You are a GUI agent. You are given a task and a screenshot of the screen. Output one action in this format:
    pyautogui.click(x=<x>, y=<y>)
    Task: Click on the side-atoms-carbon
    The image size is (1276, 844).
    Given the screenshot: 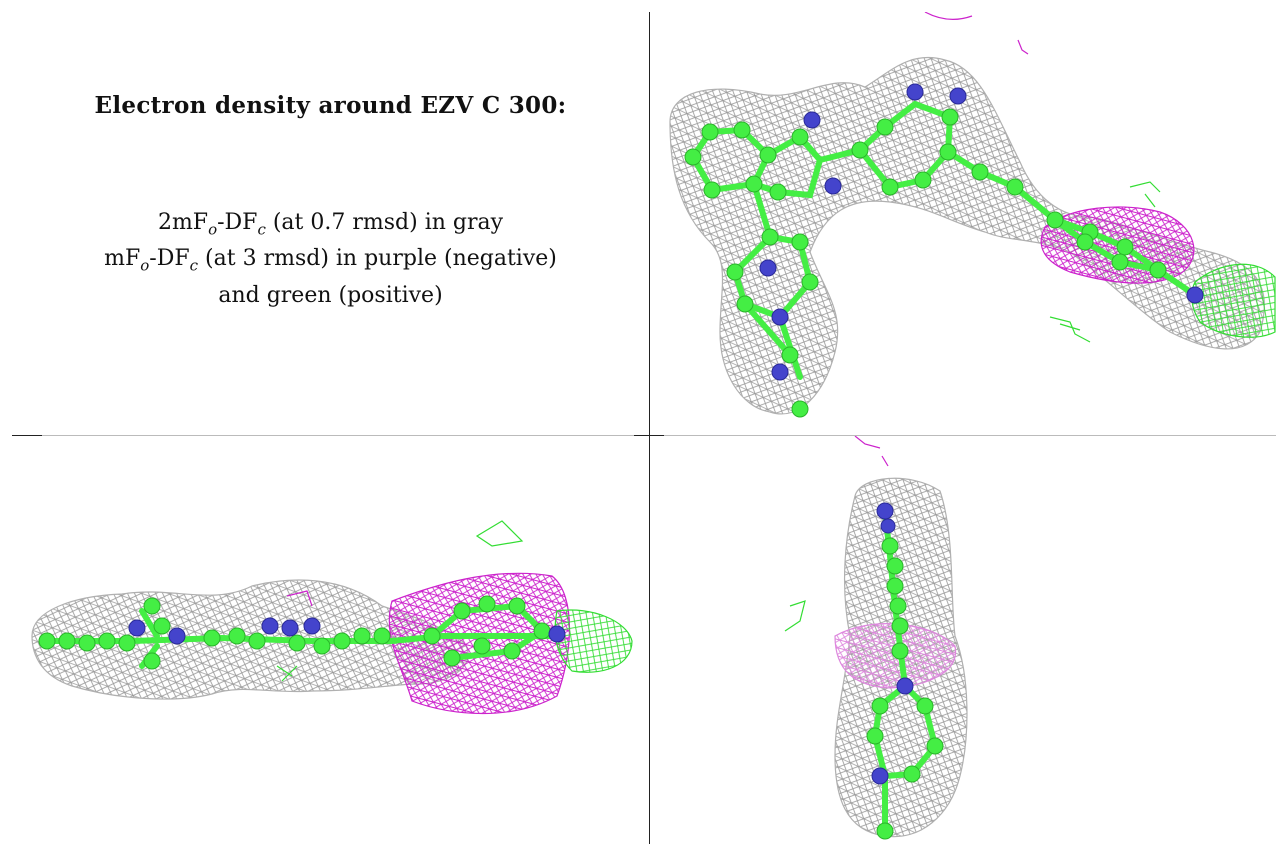 What is the action you would take?
    pyautogui.click(x=294, y=632)
    